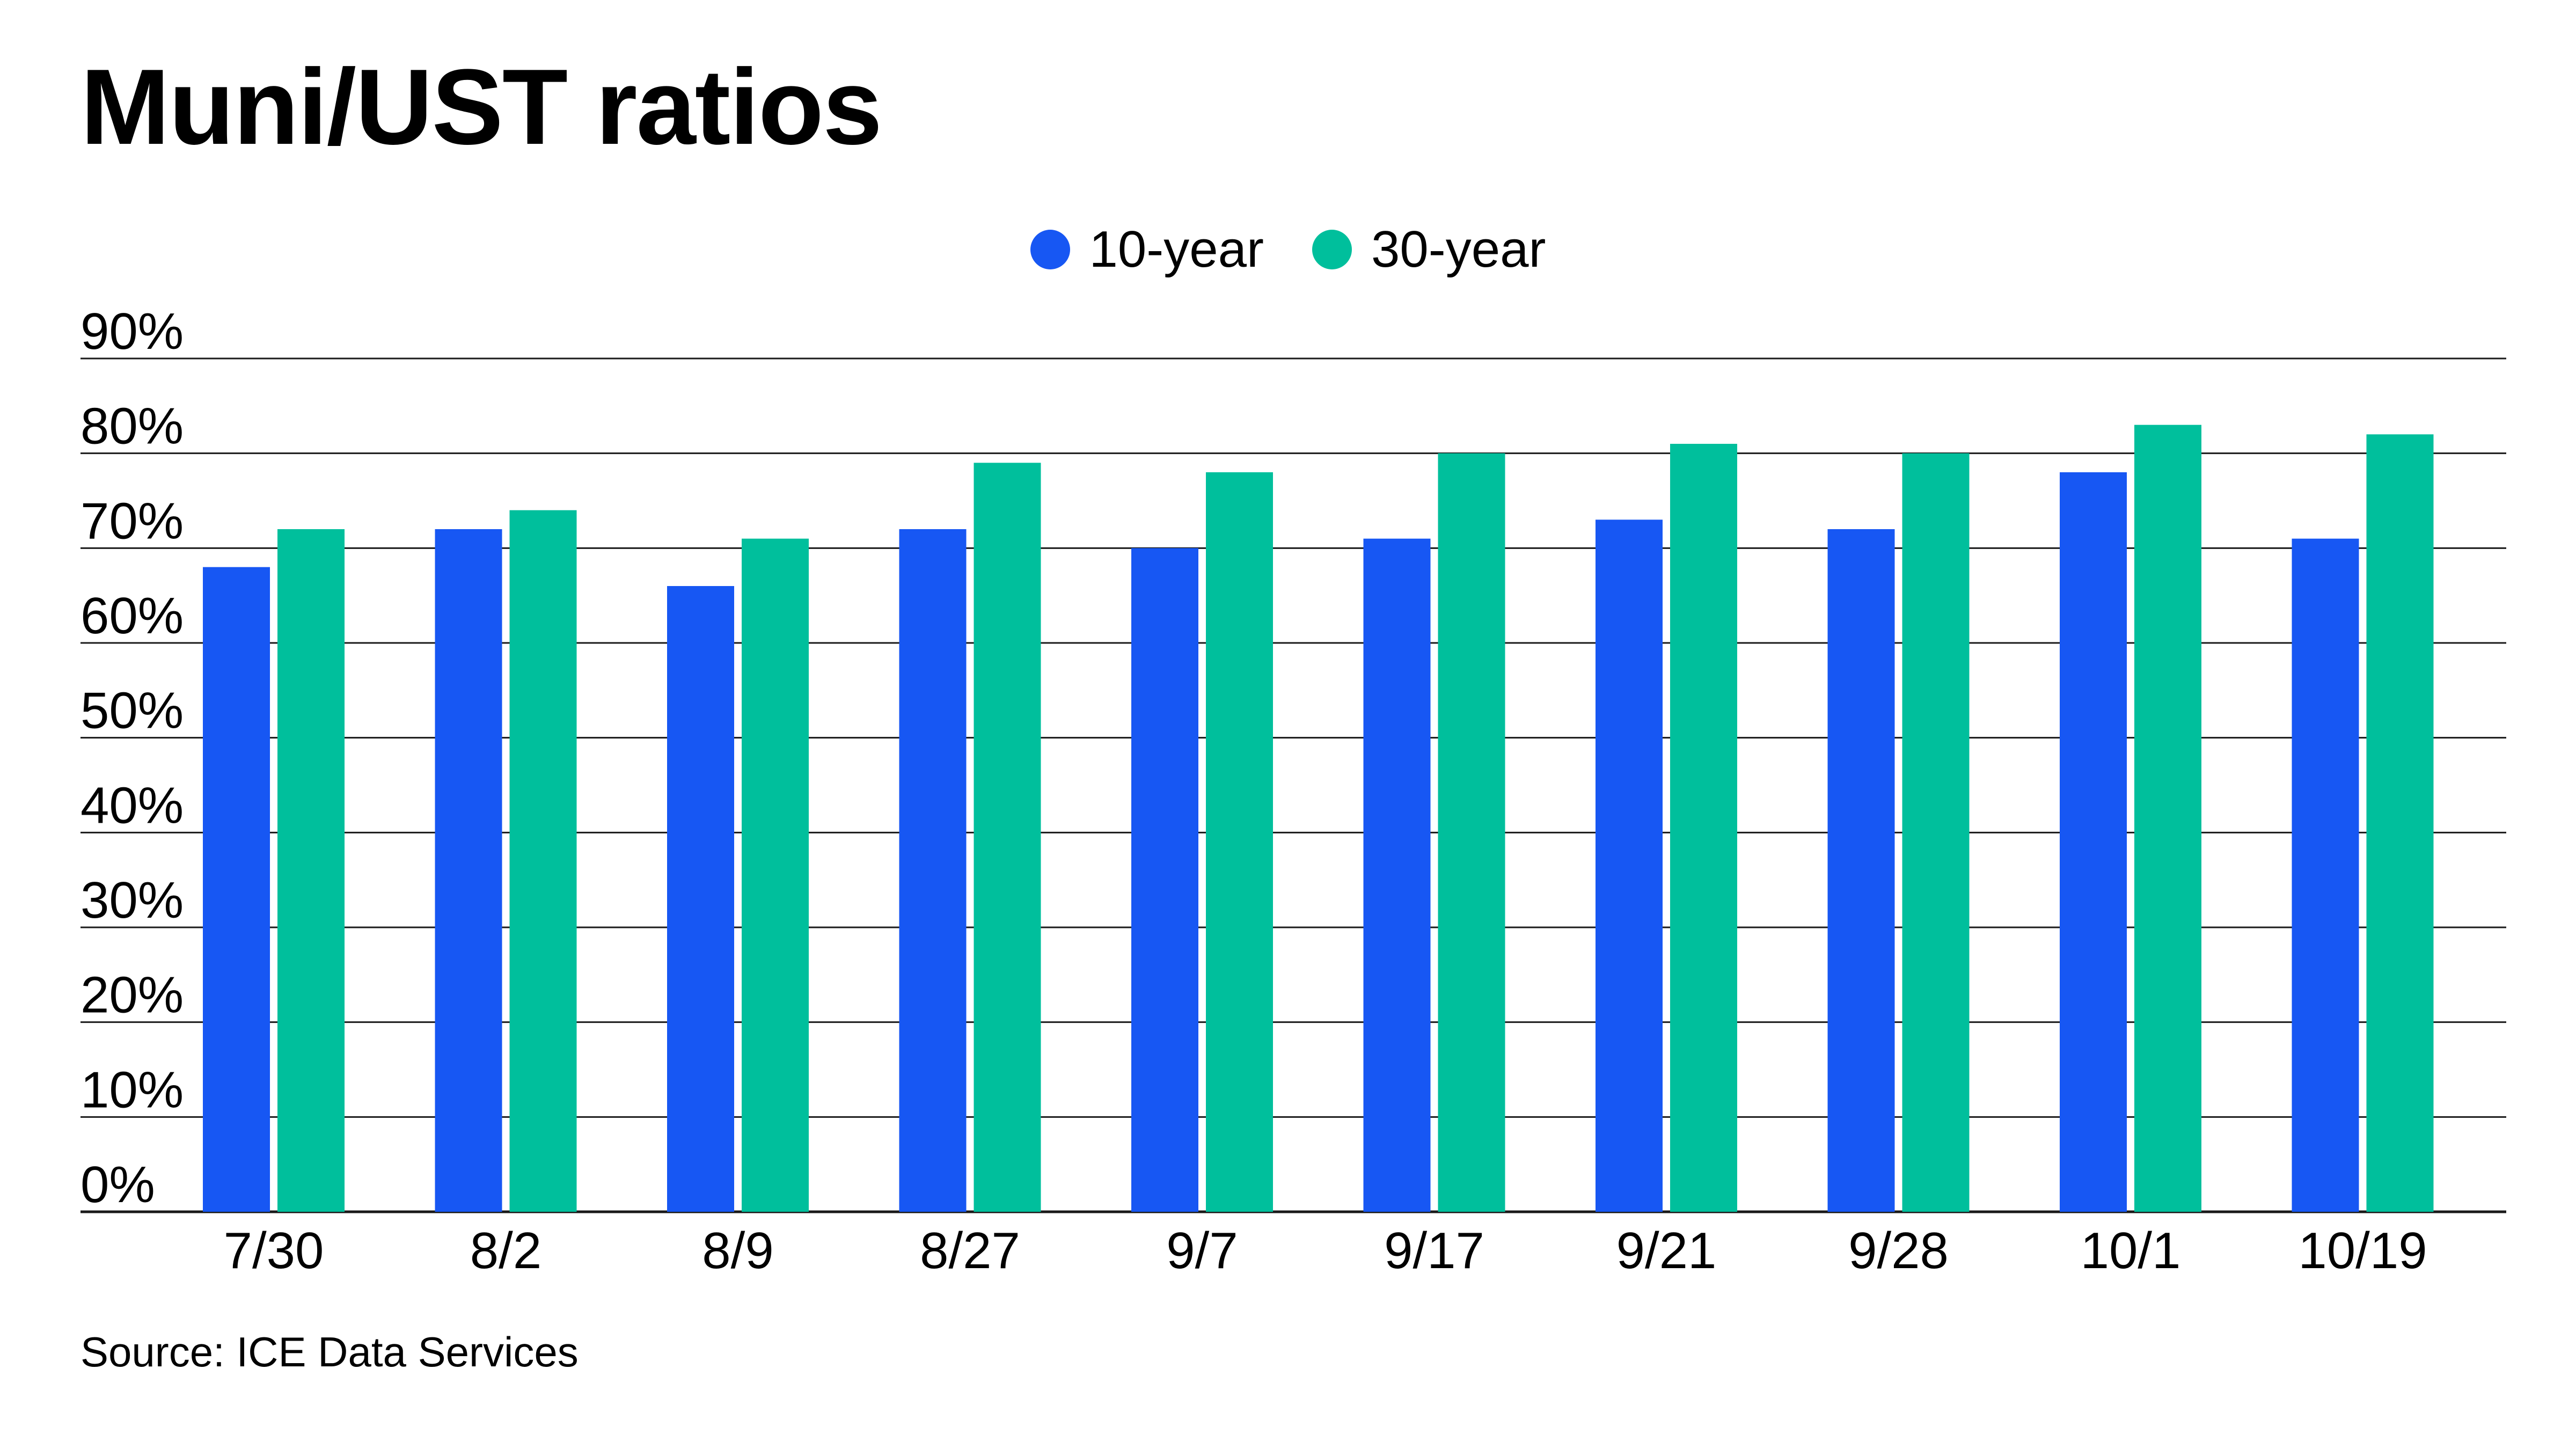 The image size is (2576, 1449). I want to click on y-tick-label: 10%, so click(132, 1089).